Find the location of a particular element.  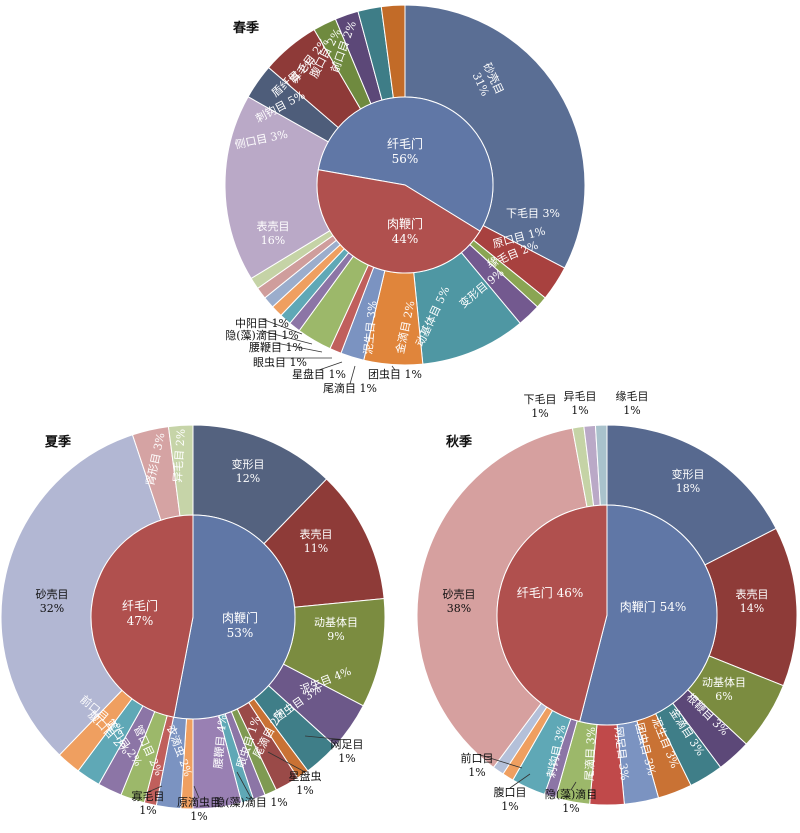

slice-label-e885b0e99eade79bae: 腰鞭目 1% is located at coordinates (276, 347).